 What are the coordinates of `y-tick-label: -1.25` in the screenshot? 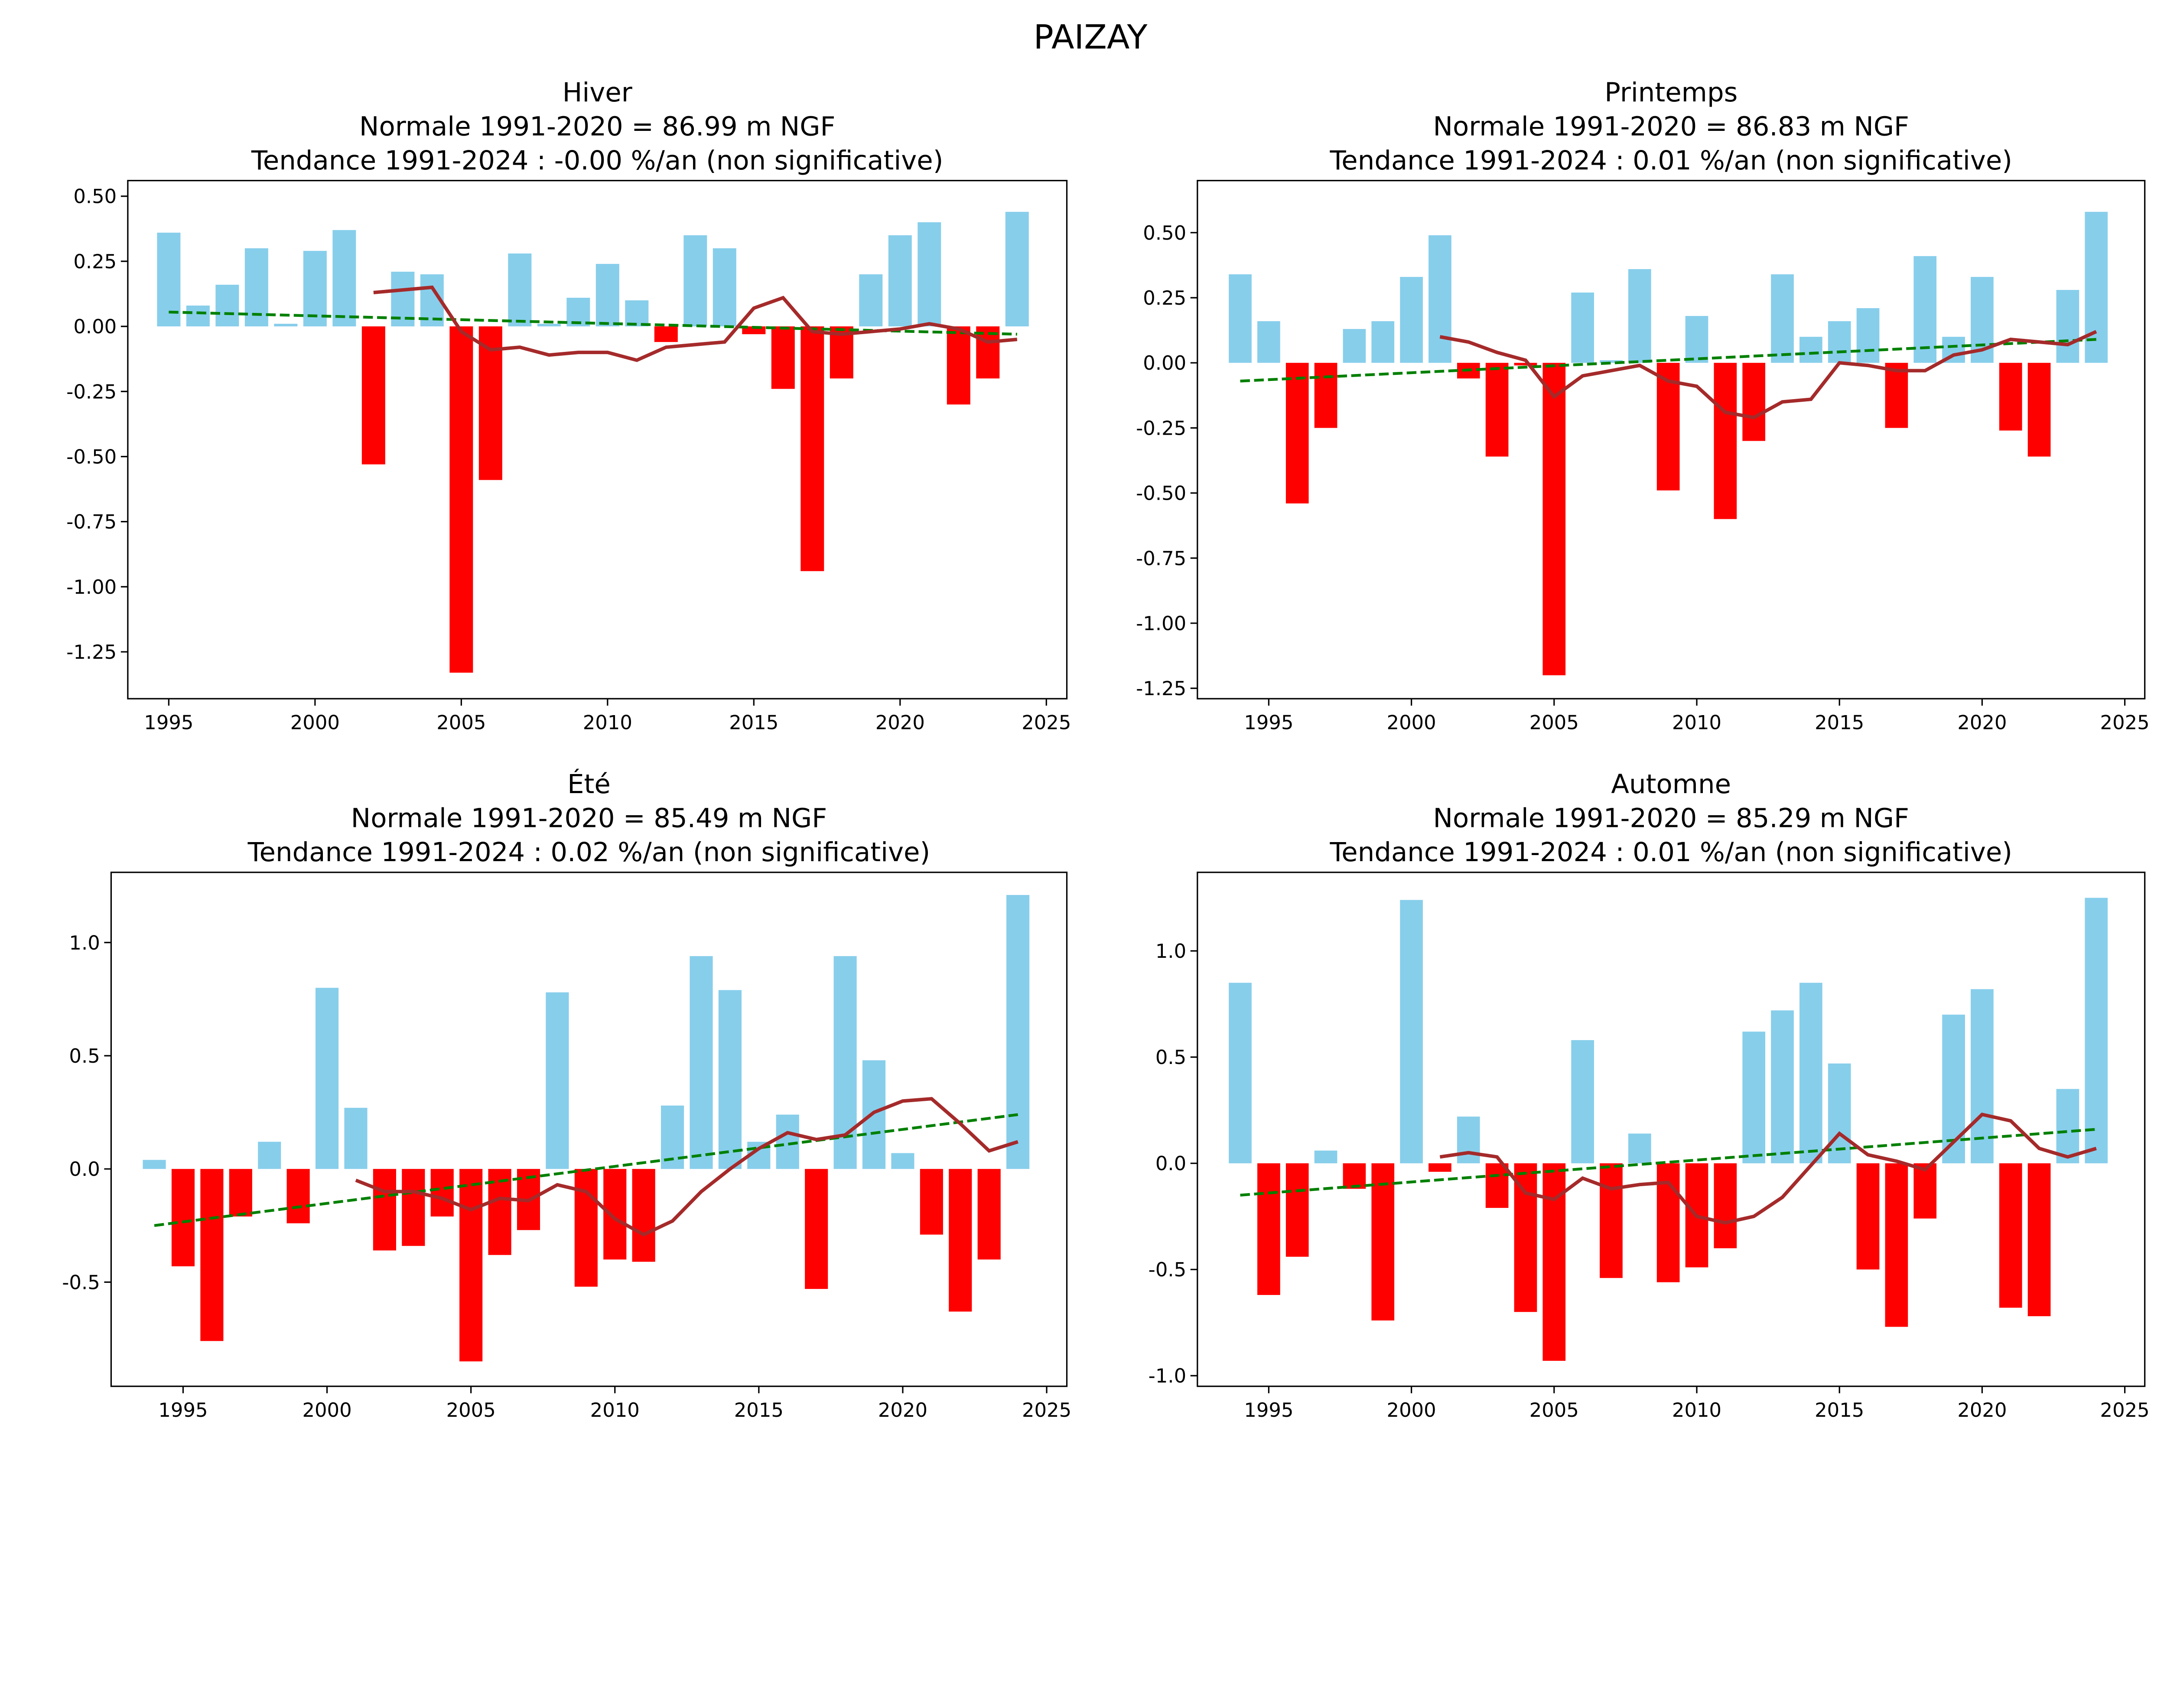 It's located at (91, 652).